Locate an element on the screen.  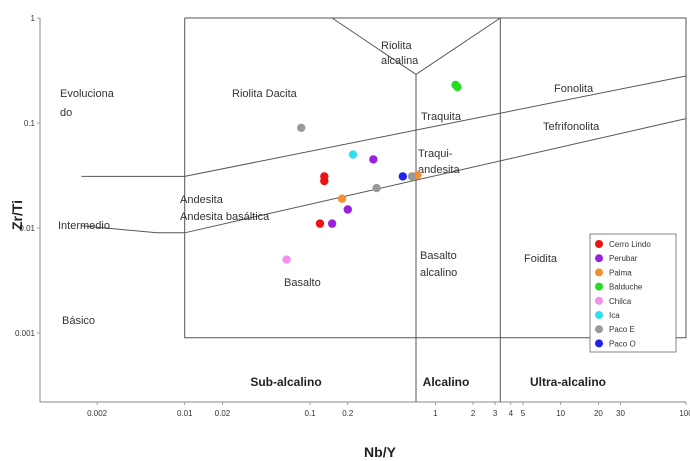
x-tick-label: 5 is located at coordinates (523, 413).